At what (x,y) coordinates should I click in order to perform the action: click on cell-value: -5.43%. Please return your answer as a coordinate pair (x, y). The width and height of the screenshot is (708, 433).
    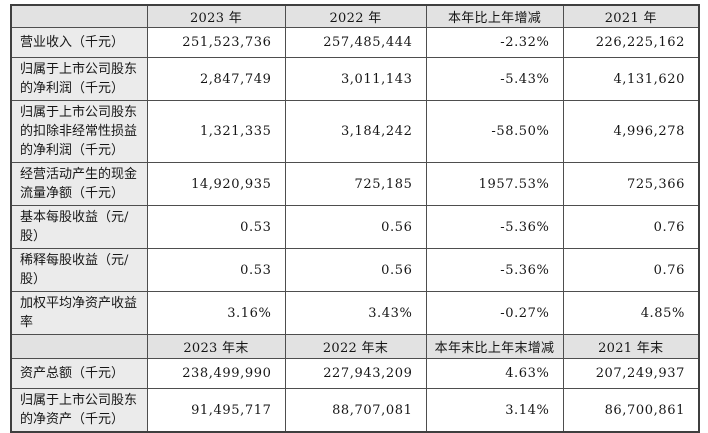
    Looking at the image, I should click on (494, 79).